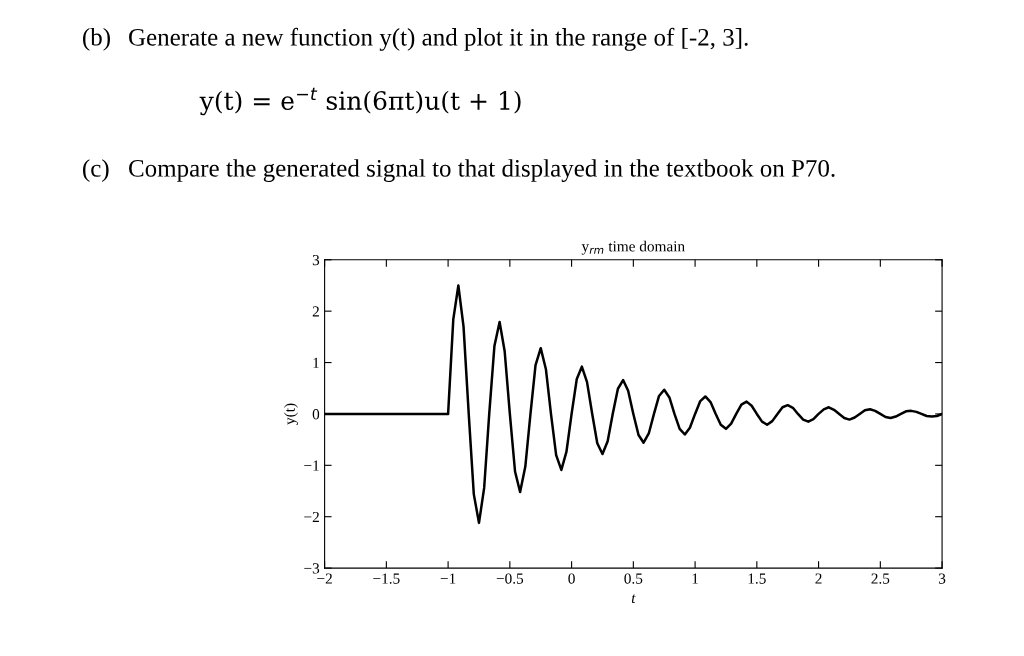 This screenshot has width=1024, height=656. Describe the element at coordinates (633, 247) in the screenshot. I see `chart-title: y$_{rm}$ time domain` at that location.